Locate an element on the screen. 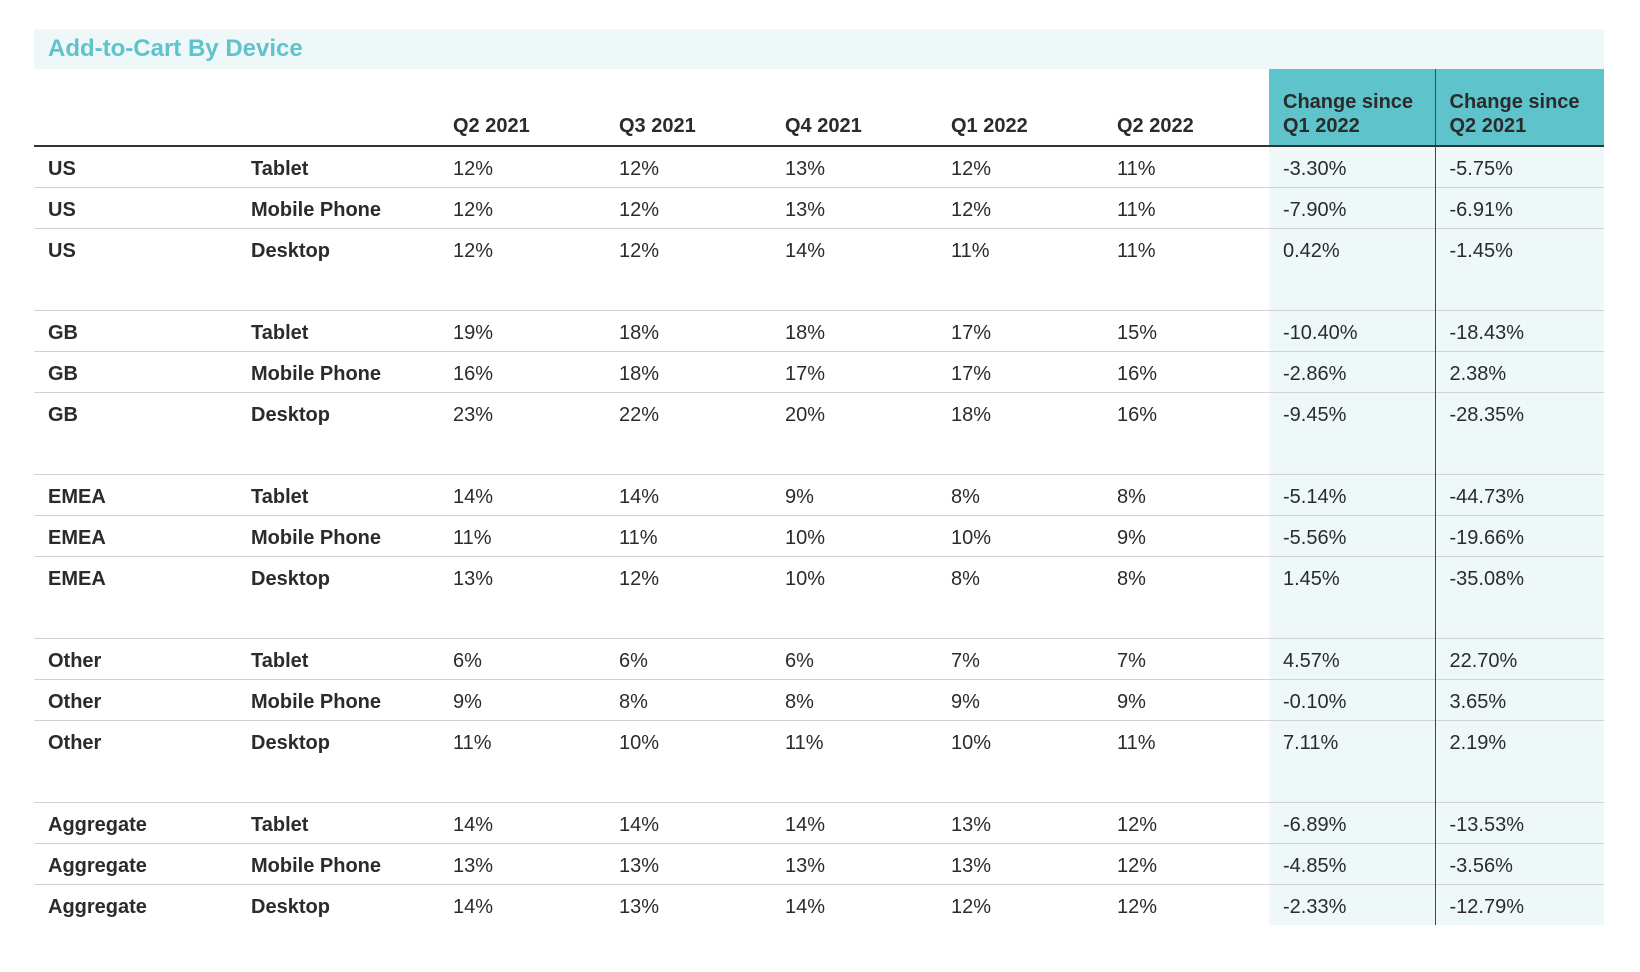 This screenshot has width=1640, height=972. table-title-bar: Add-to-Cart By Device is located at coordinates (819, 49).